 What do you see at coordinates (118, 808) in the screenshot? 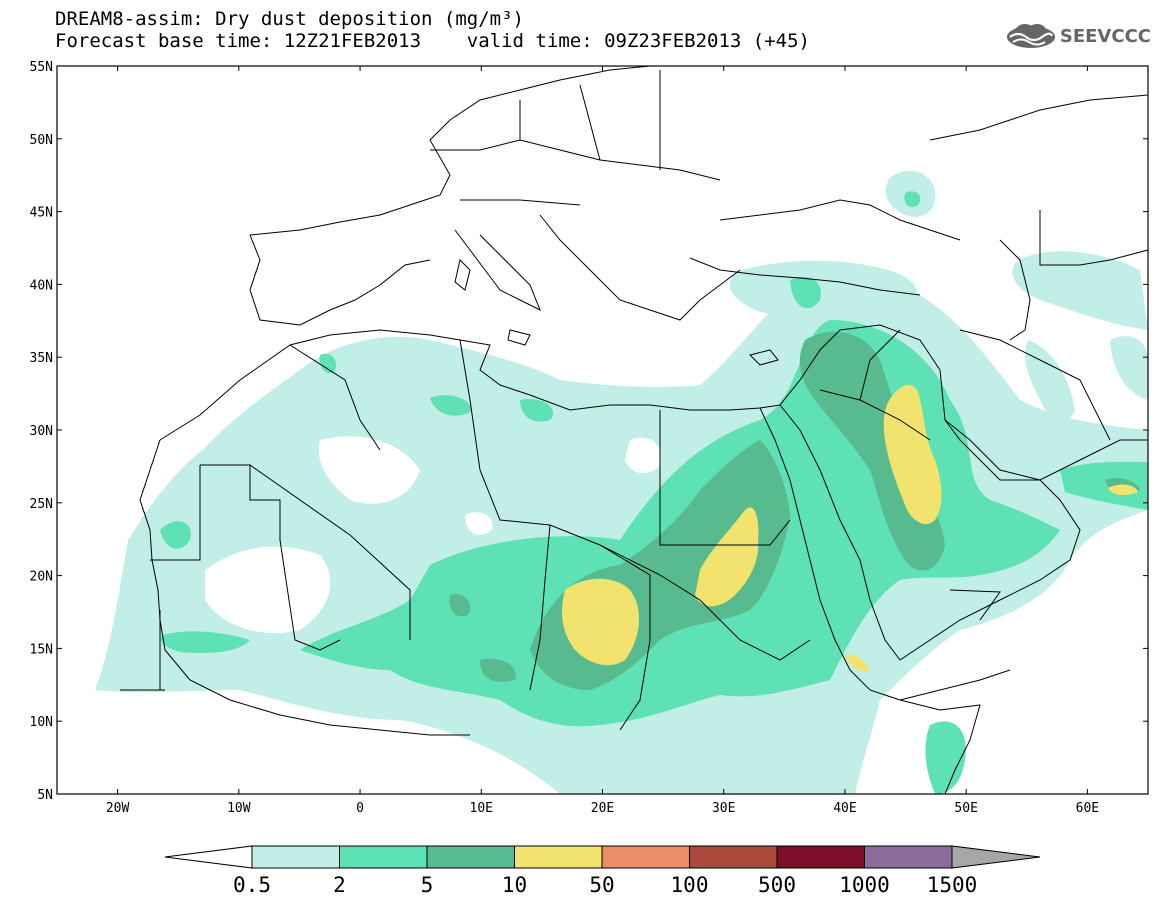
I see `lon-tick-label: 20W` at bounding box center [118, 808].